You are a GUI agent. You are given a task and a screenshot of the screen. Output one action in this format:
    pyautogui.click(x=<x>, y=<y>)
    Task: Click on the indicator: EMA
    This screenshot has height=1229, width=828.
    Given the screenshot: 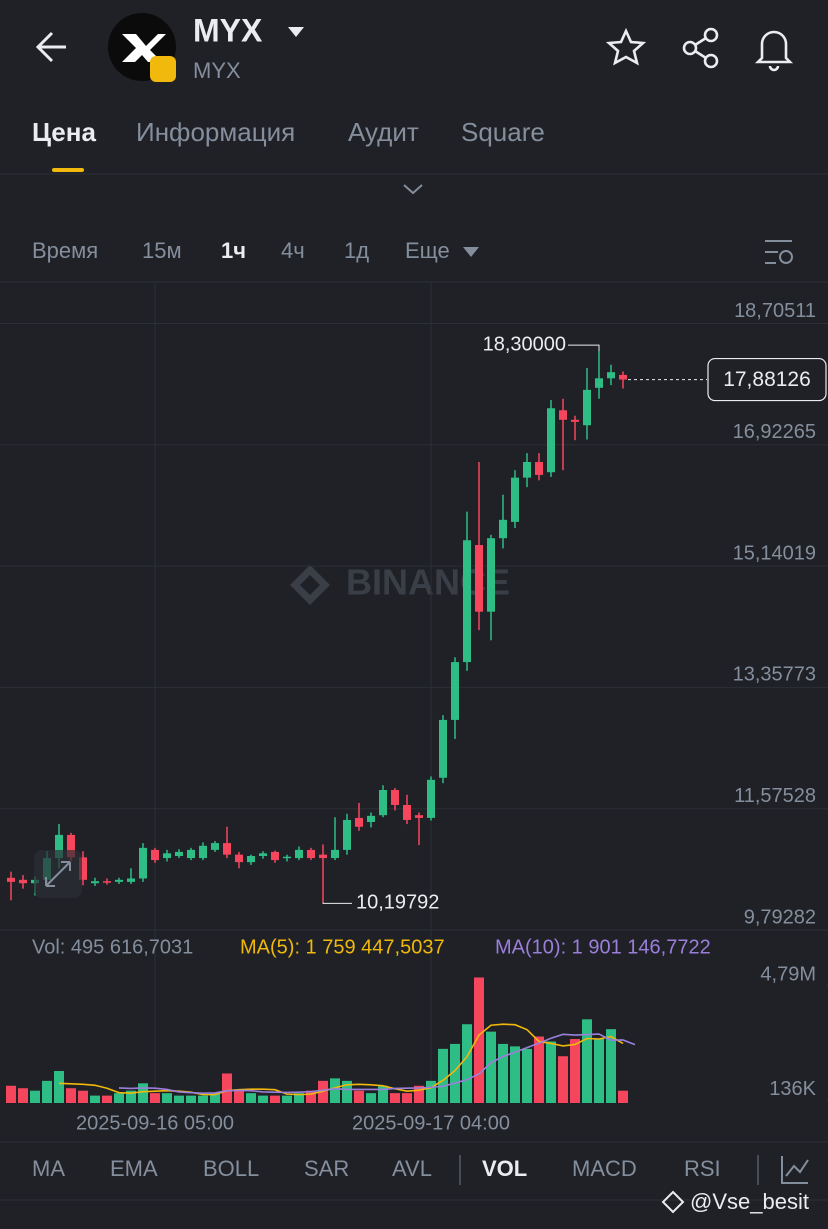 What is the action you would take?
    pyautogui.click(x=134, y=1168)
    